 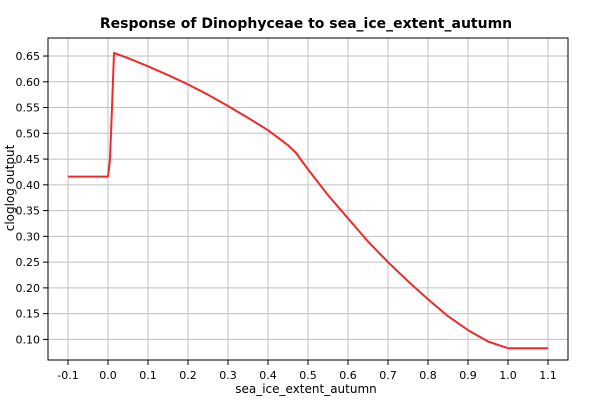 I want to click on y-tick-label: 0.60, so click(x=28, y=82).